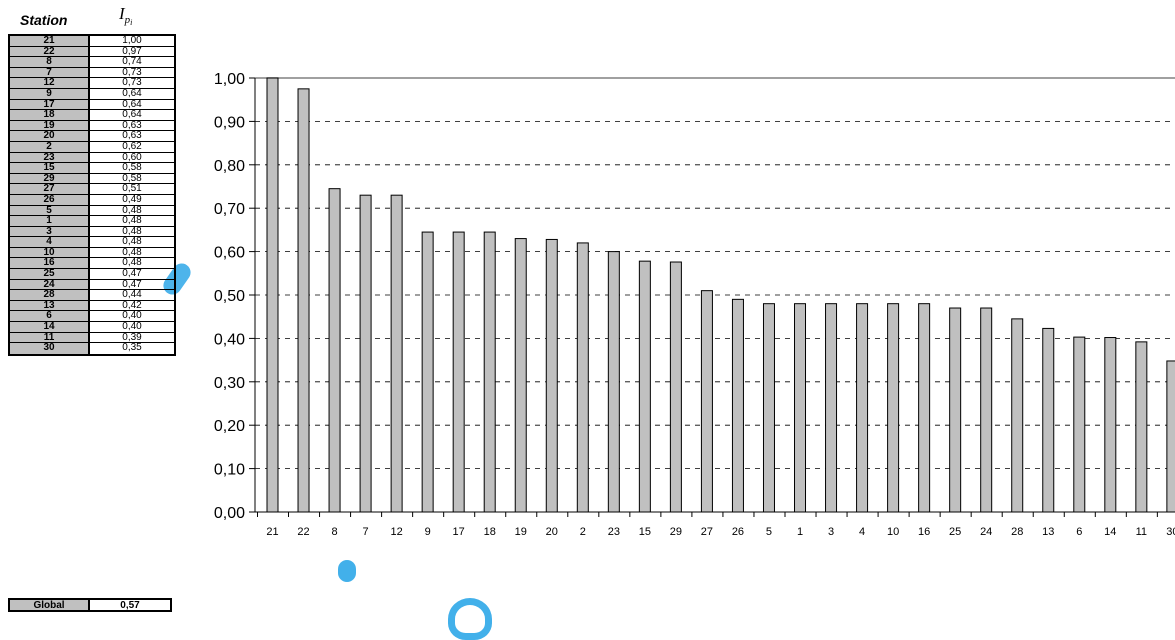 Image resolution: width=1175 pixels, height=640 pixels. What do you see at coordinates (50, 72) in the screenshot?
I see `station-cell: 7` at bounding box center [50, 72].